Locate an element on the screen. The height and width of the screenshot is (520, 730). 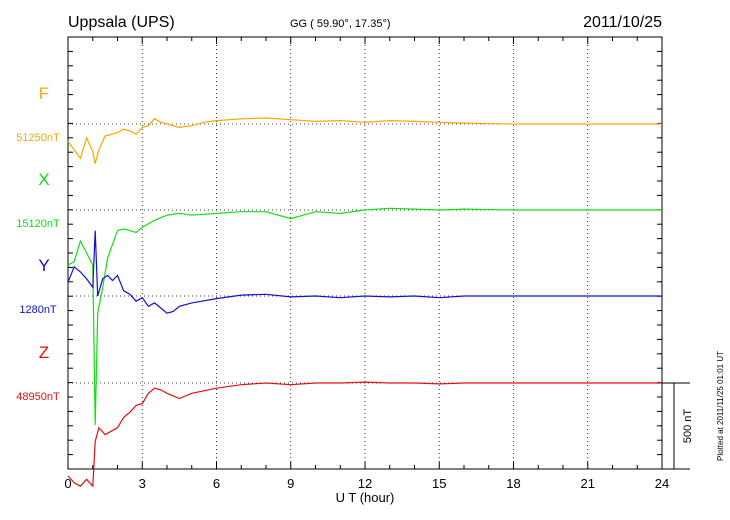
component-baseline-z: 48950nT is located at coordinates (38, 397).